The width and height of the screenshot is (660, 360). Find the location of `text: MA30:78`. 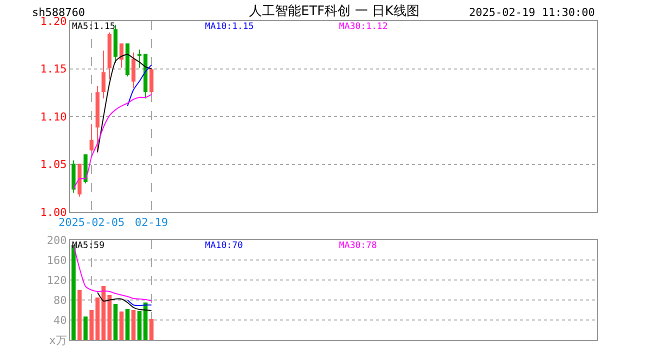

text: MA30:78 is located at coordinates (358, 246).